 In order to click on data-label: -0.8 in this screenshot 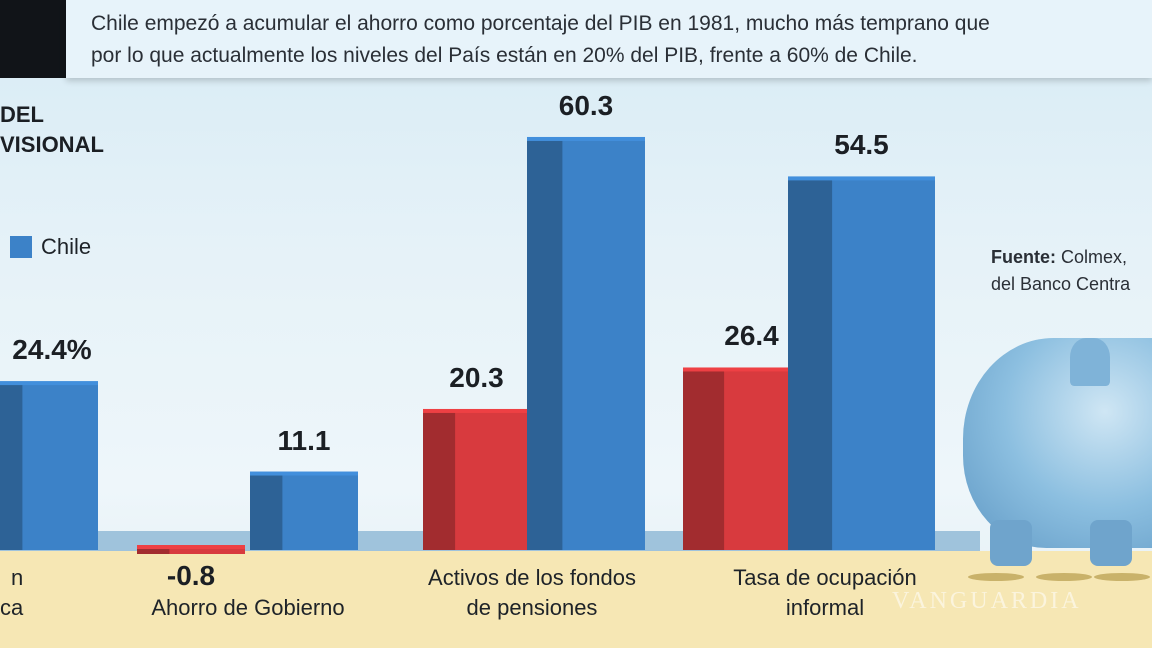, I will do `click(191, 575)`.